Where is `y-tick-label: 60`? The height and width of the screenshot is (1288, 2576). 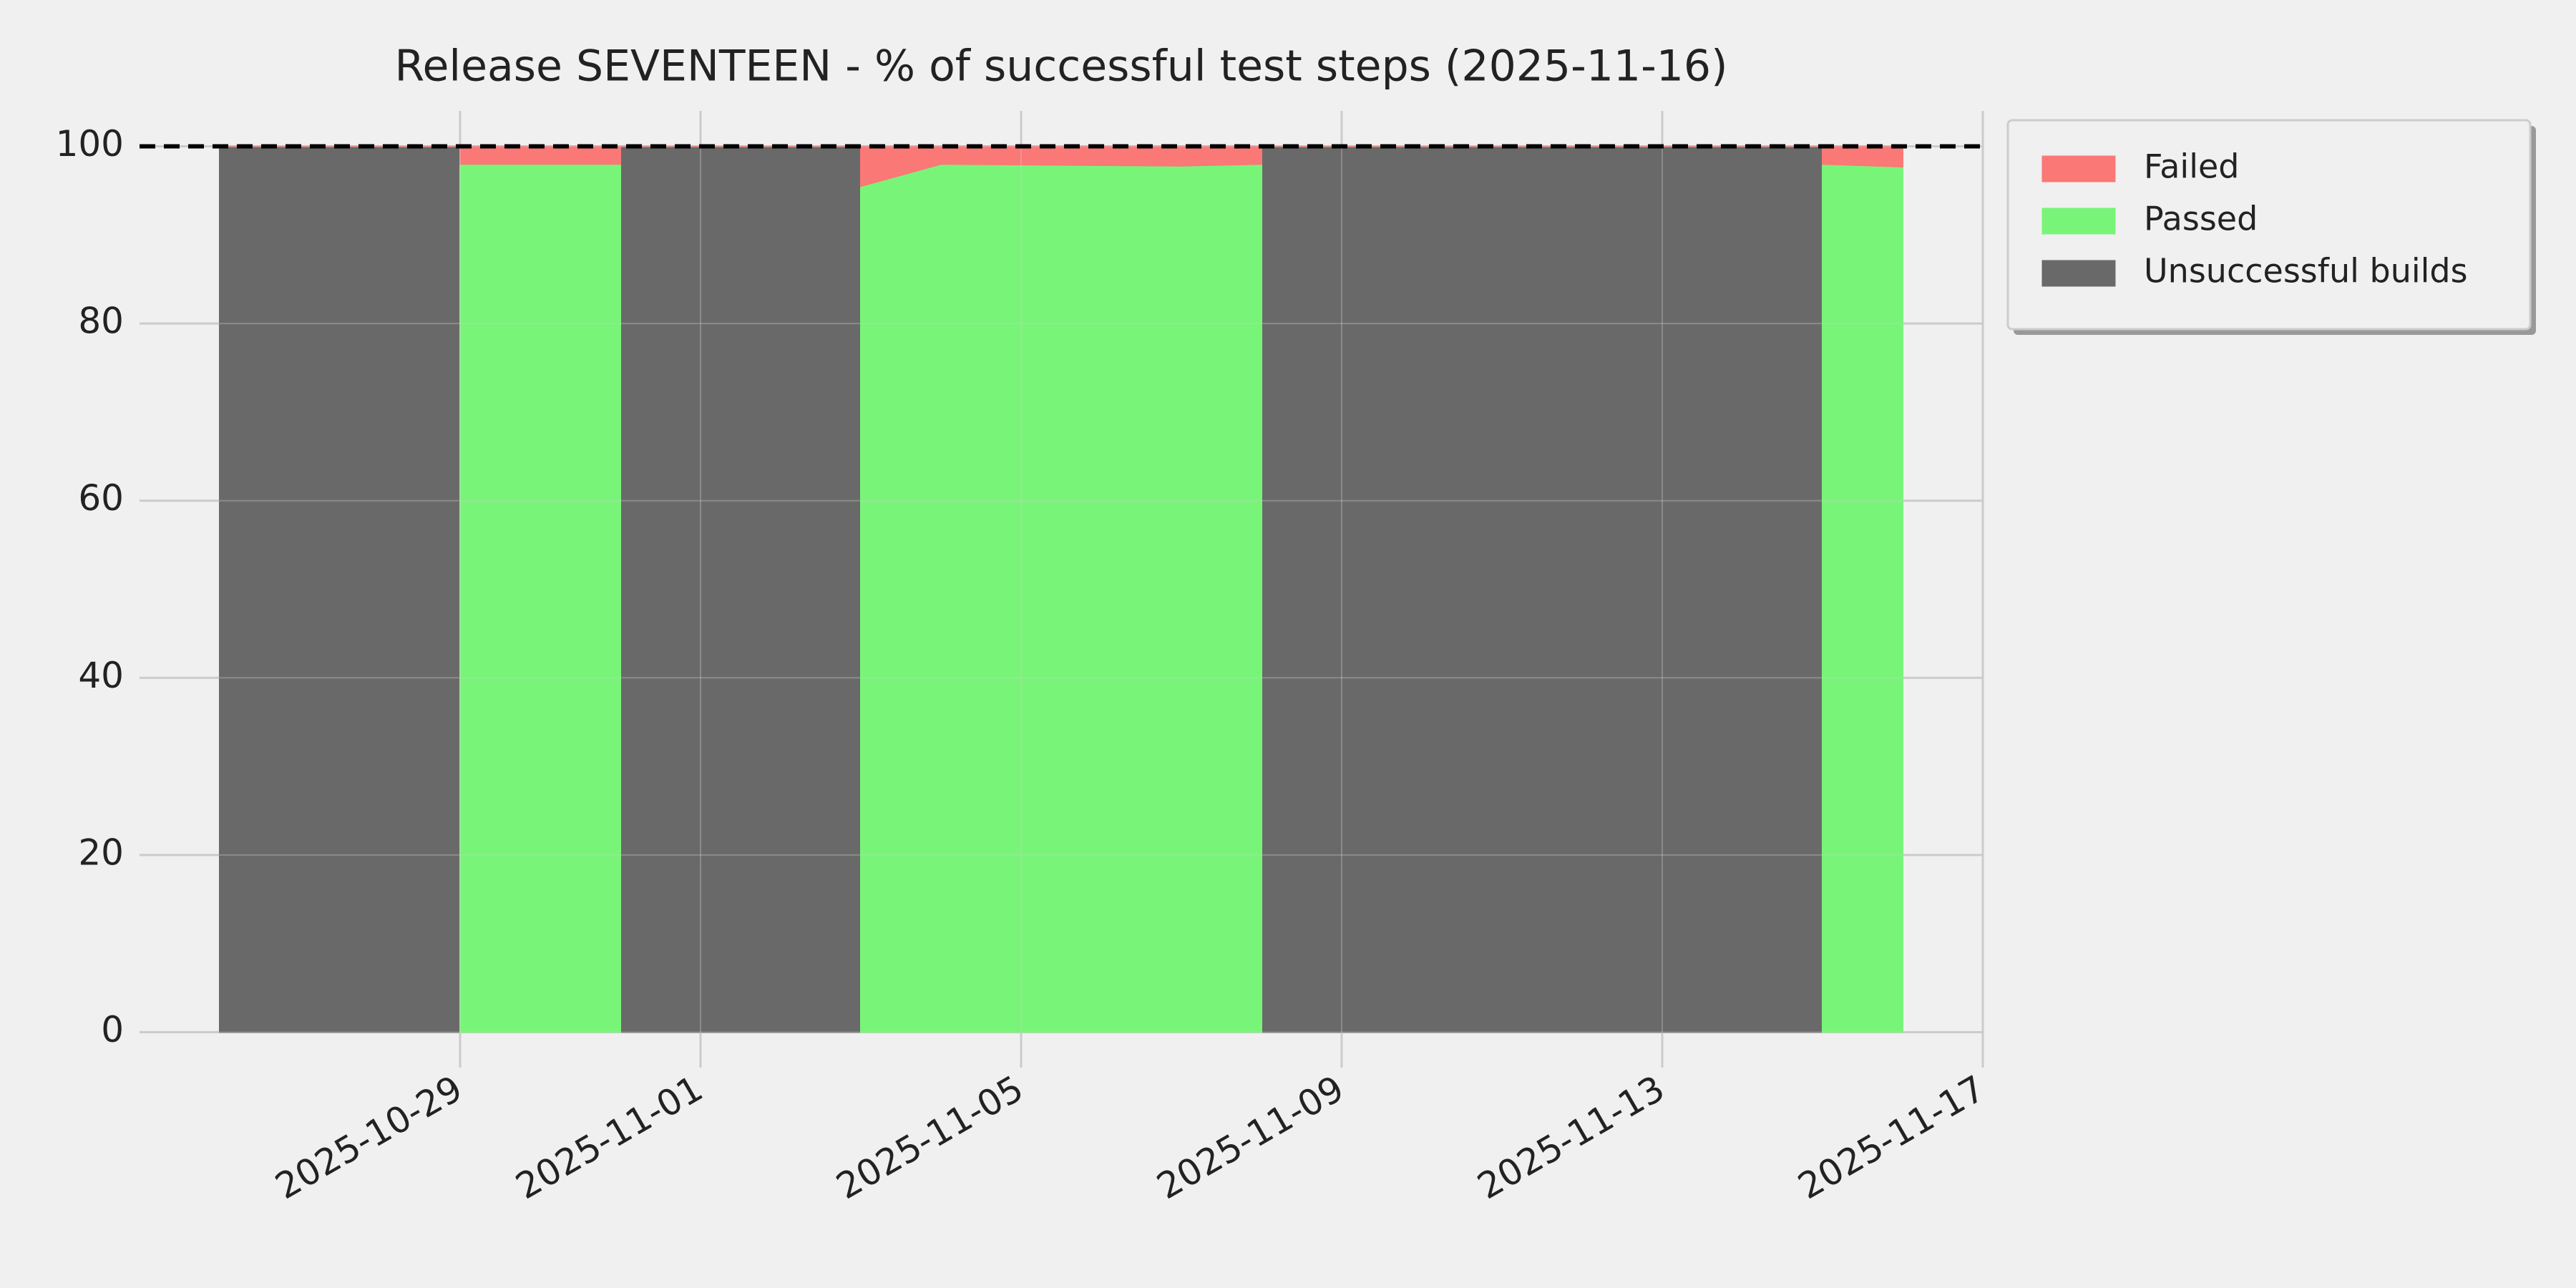
y-tick-label: 60 is located at coordinates (101, 498).